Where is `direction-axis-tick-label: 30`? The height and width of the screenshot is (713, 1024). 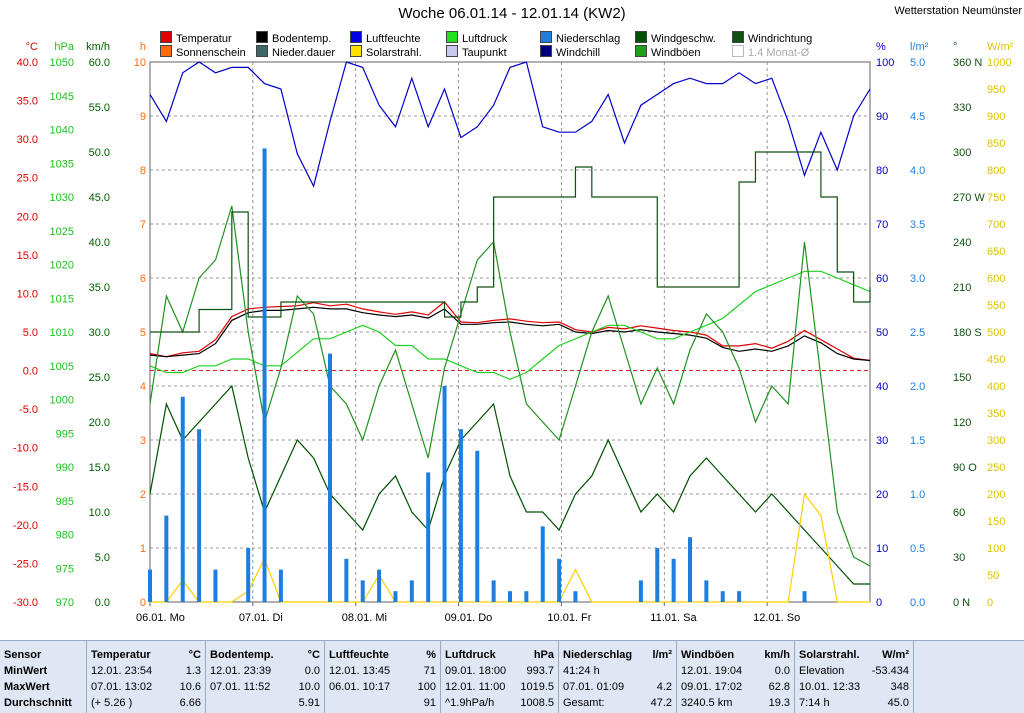 direction-axis-tick-label: 30 is located at coordinates (959, 558).